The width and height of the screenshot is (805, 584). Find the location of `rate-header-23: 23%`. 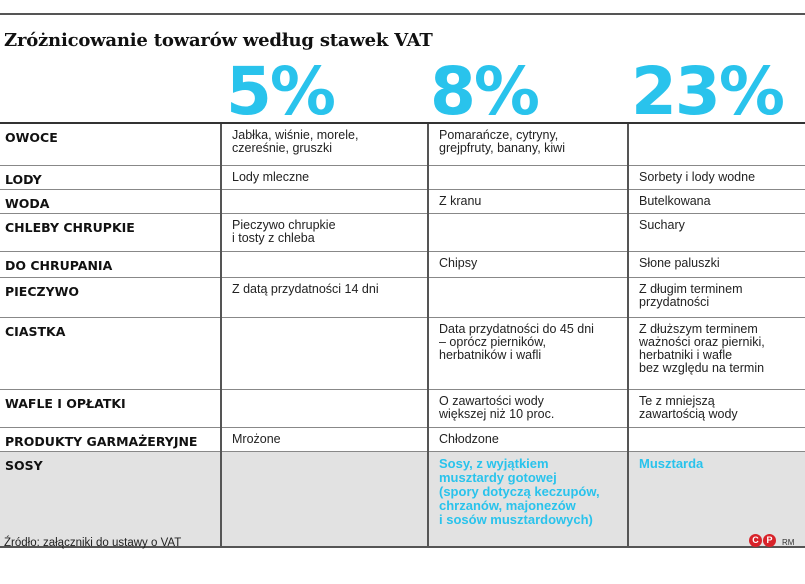

rate-header-23: 23% is located at coordinates (708, 91).